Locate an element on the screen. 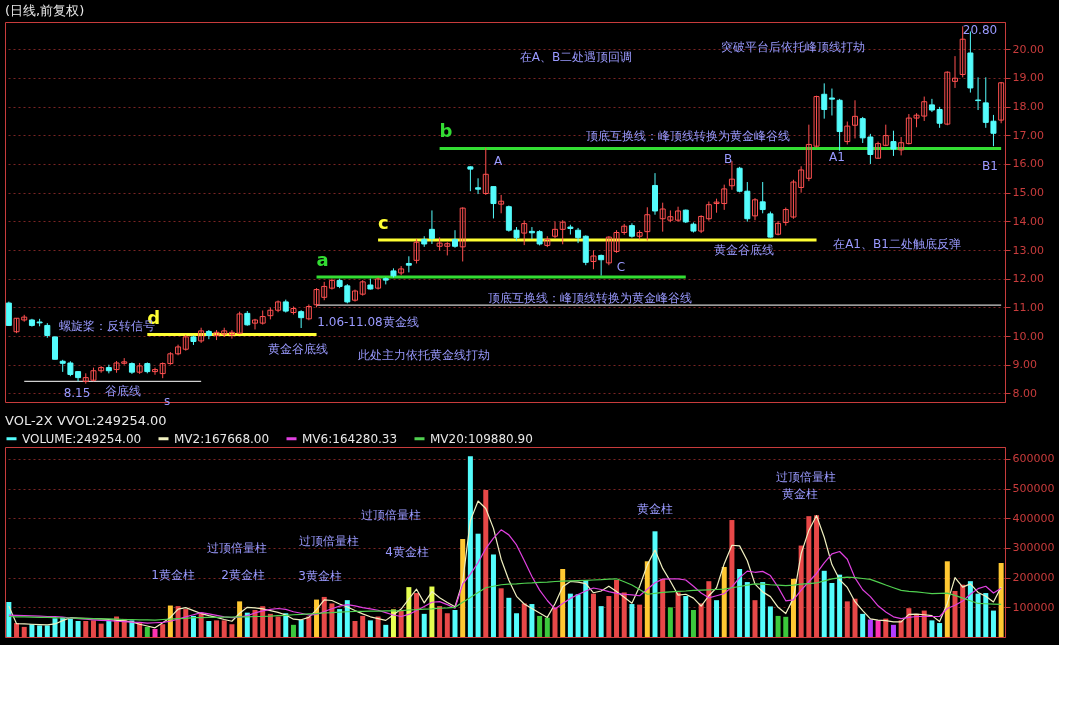 This screenshot has width=1082, height=705. y-tick-label: 9.00 is located at coordinates (1024, 365).